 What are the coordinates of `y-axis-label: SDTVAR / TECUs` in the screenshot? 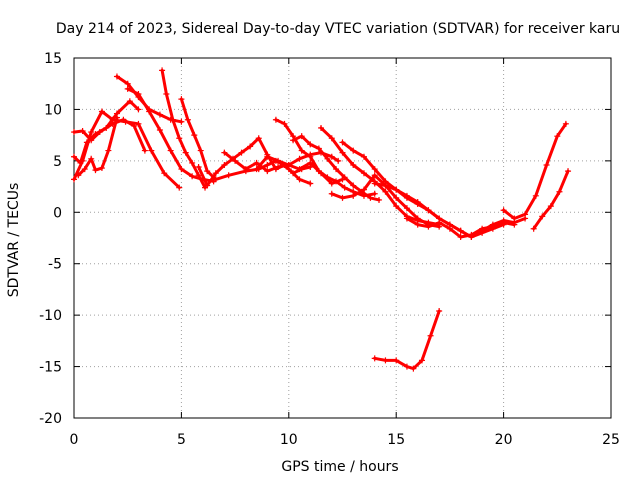 It's located at (14, 240).